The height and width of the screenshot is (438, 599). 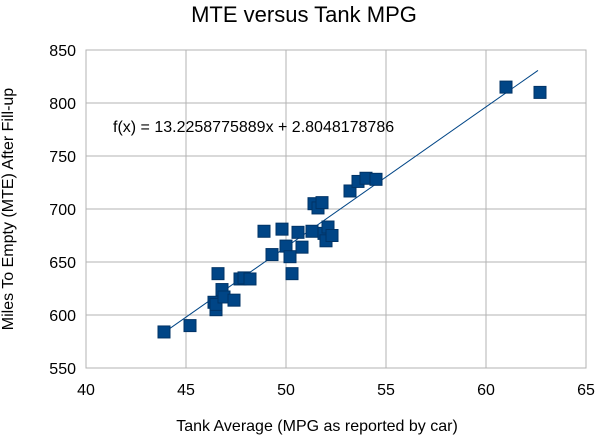 What do you see at coordinates (62, 51) in the screenshot?
I see `y-tick-label: 850` at bounding box center [62, 51].